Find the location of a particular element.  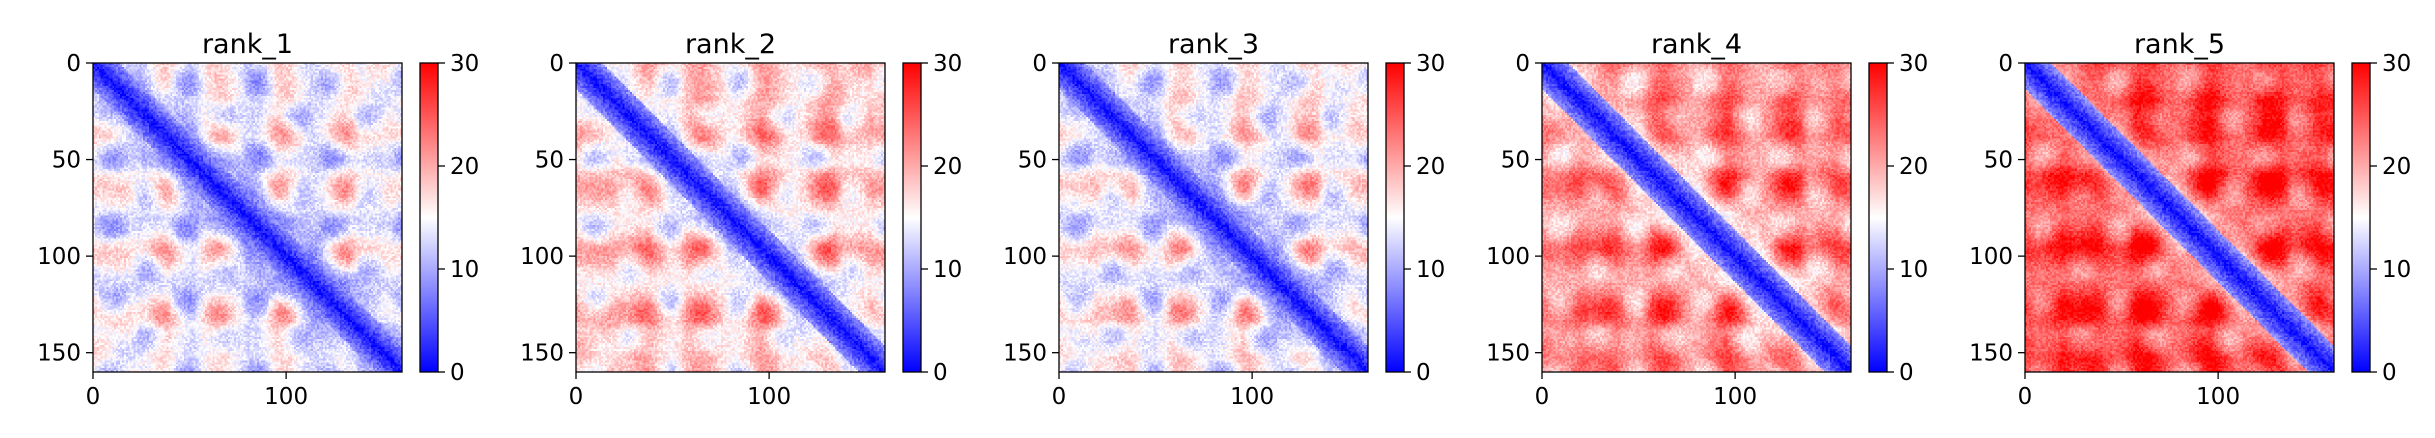

panel-title: rank_2 is located at coordinates (730, 44).